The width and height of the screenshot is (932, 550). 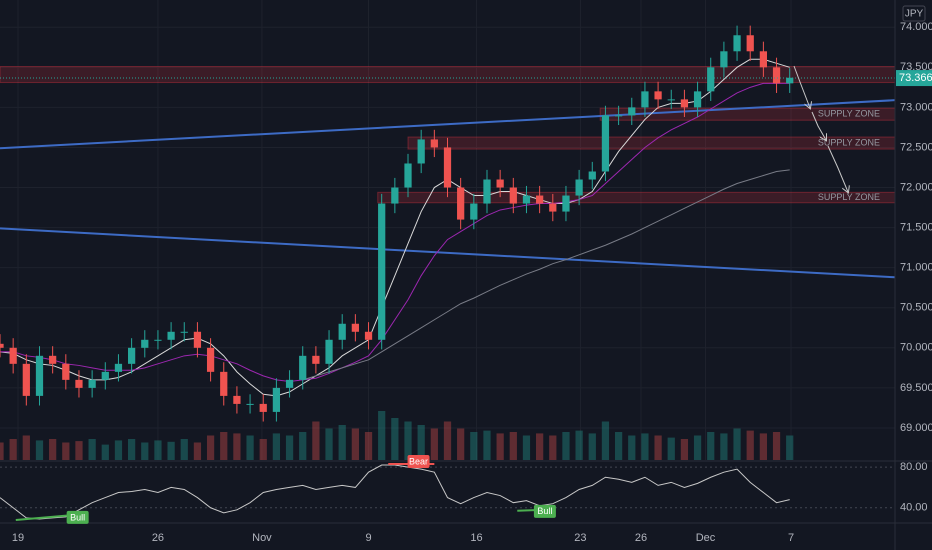 What do you see at coordinates (916, 428) in the screenshot?
I see `y-tick-label: 69.000` at bounding box center [916, 428].